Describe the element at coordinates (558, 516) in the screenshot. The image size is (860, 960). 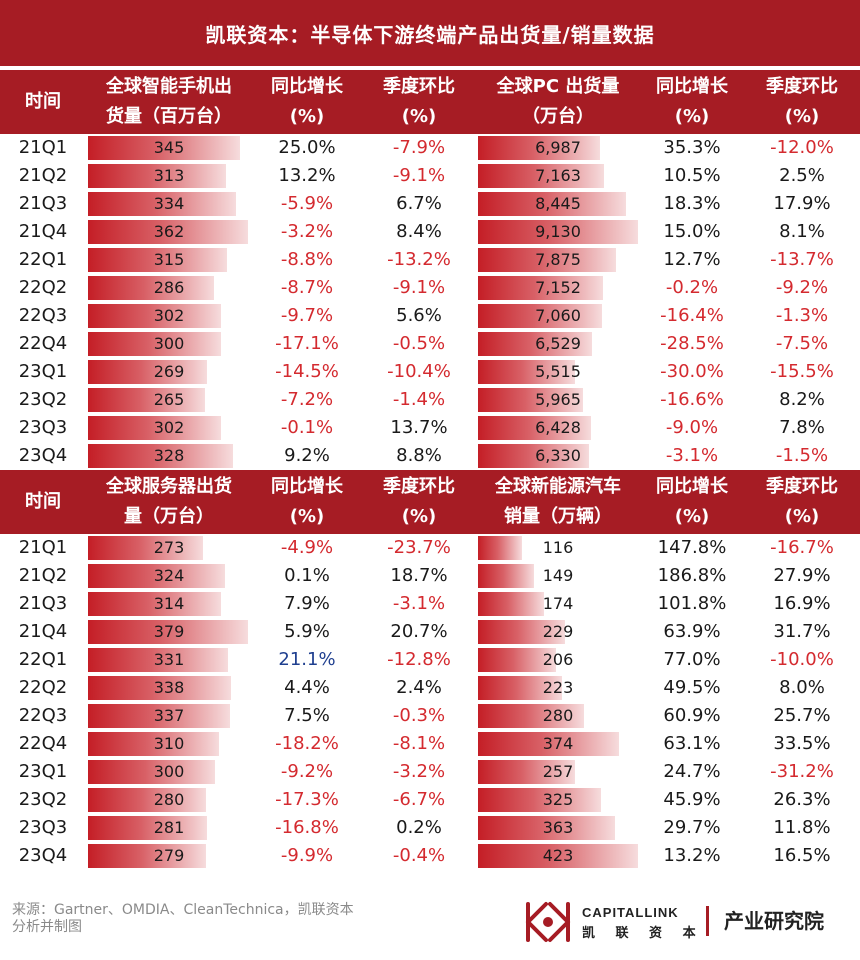
I see `header-ev-line2: 销量（万辆）` at that location.